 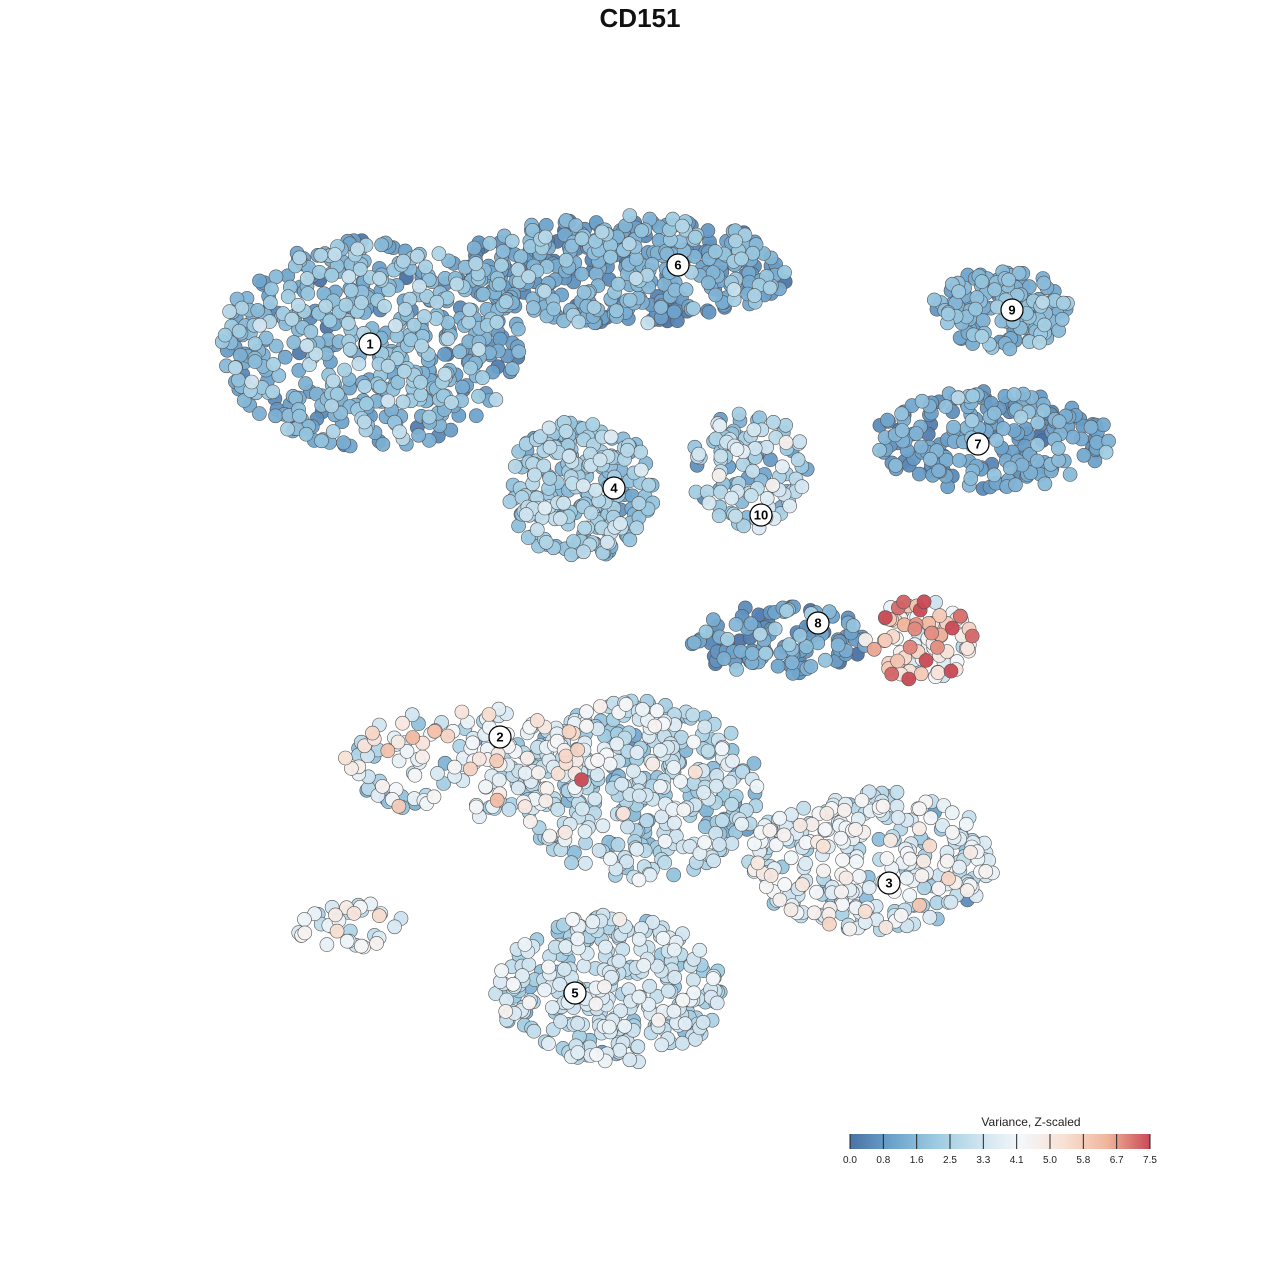 I want to click on cluster-label-9: 9, so click(x=1012, y=310).